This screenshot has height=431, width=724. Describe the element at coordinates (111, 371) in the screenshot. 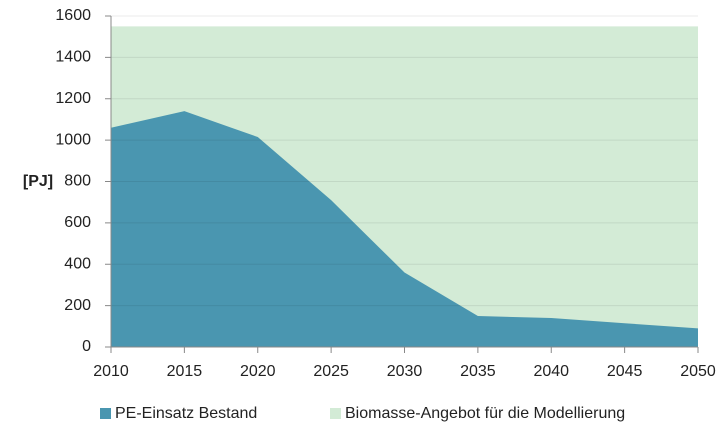

I see `x-tick-label: 2010` at that location.